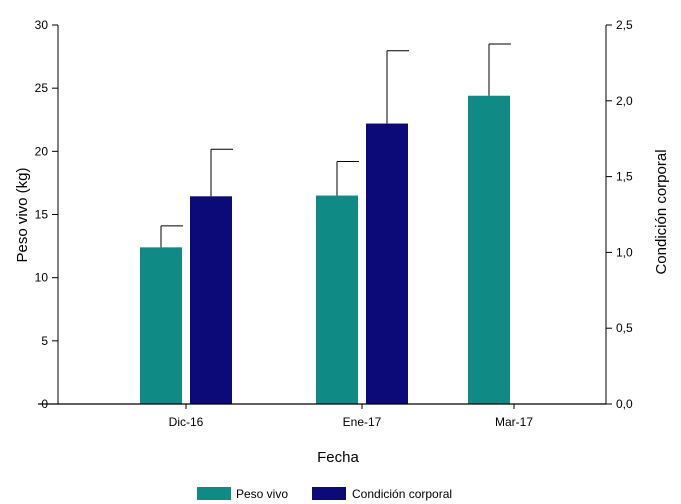  Describe the element at coordinates (42, 88) in the screenshot. I see `y-left-tick-label: 25` at that location.